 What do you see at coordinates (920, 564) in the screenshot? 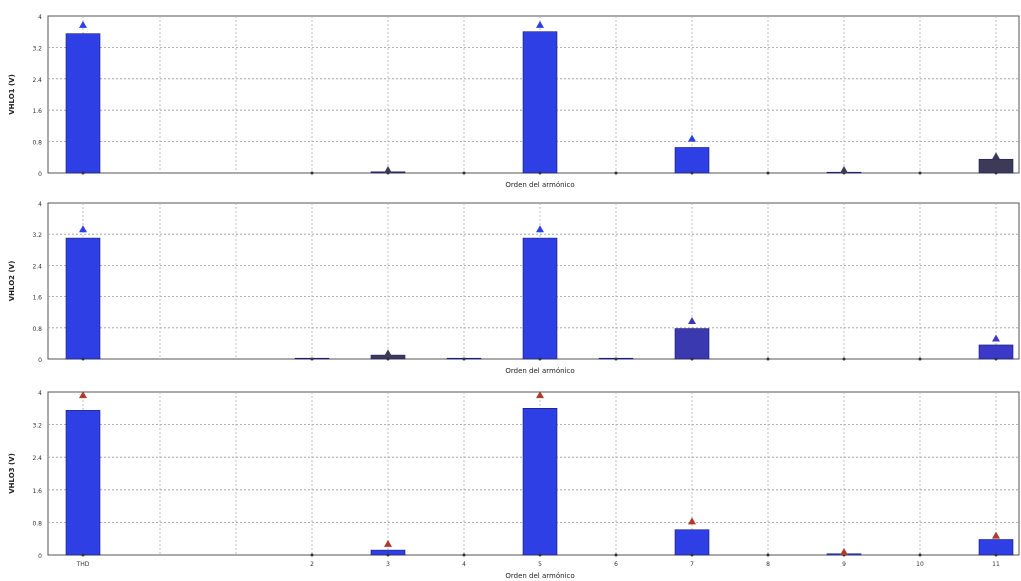
I see `x-tick-label: 10` at bounding box center [920, 564].